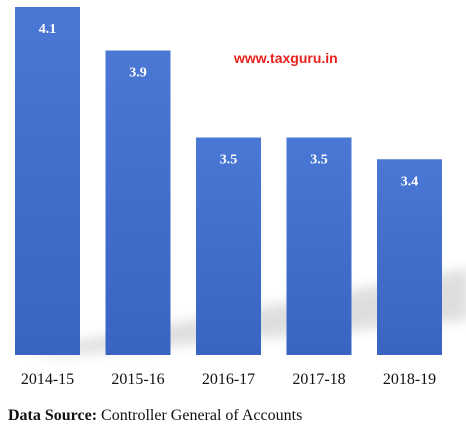  I want to click on x-tick-label-2015-16: 2015-16, so click(137, 379).